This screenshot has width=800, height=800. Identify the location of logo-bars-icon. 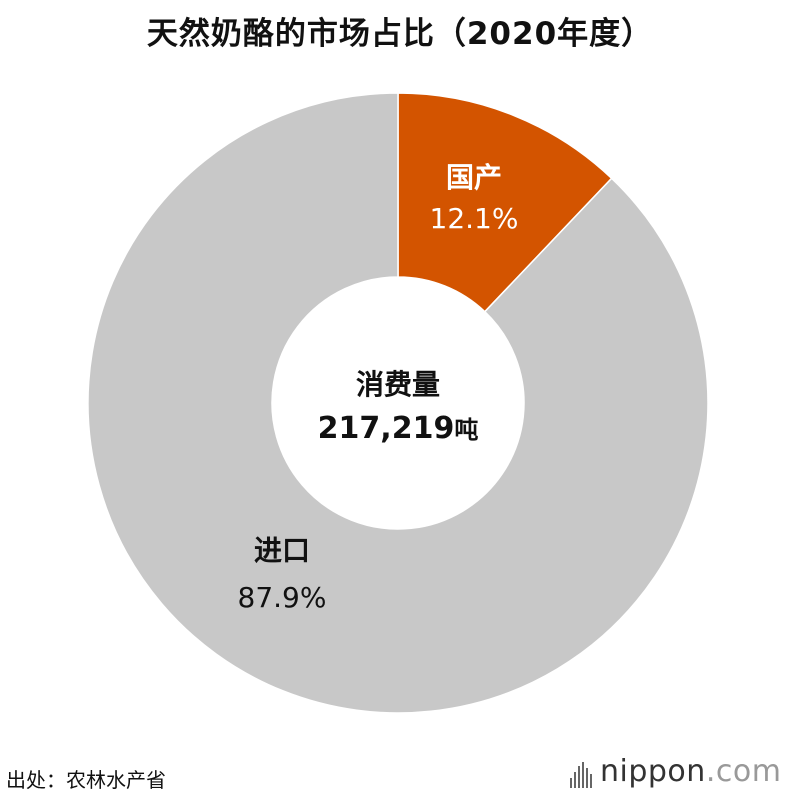
(583, 775).